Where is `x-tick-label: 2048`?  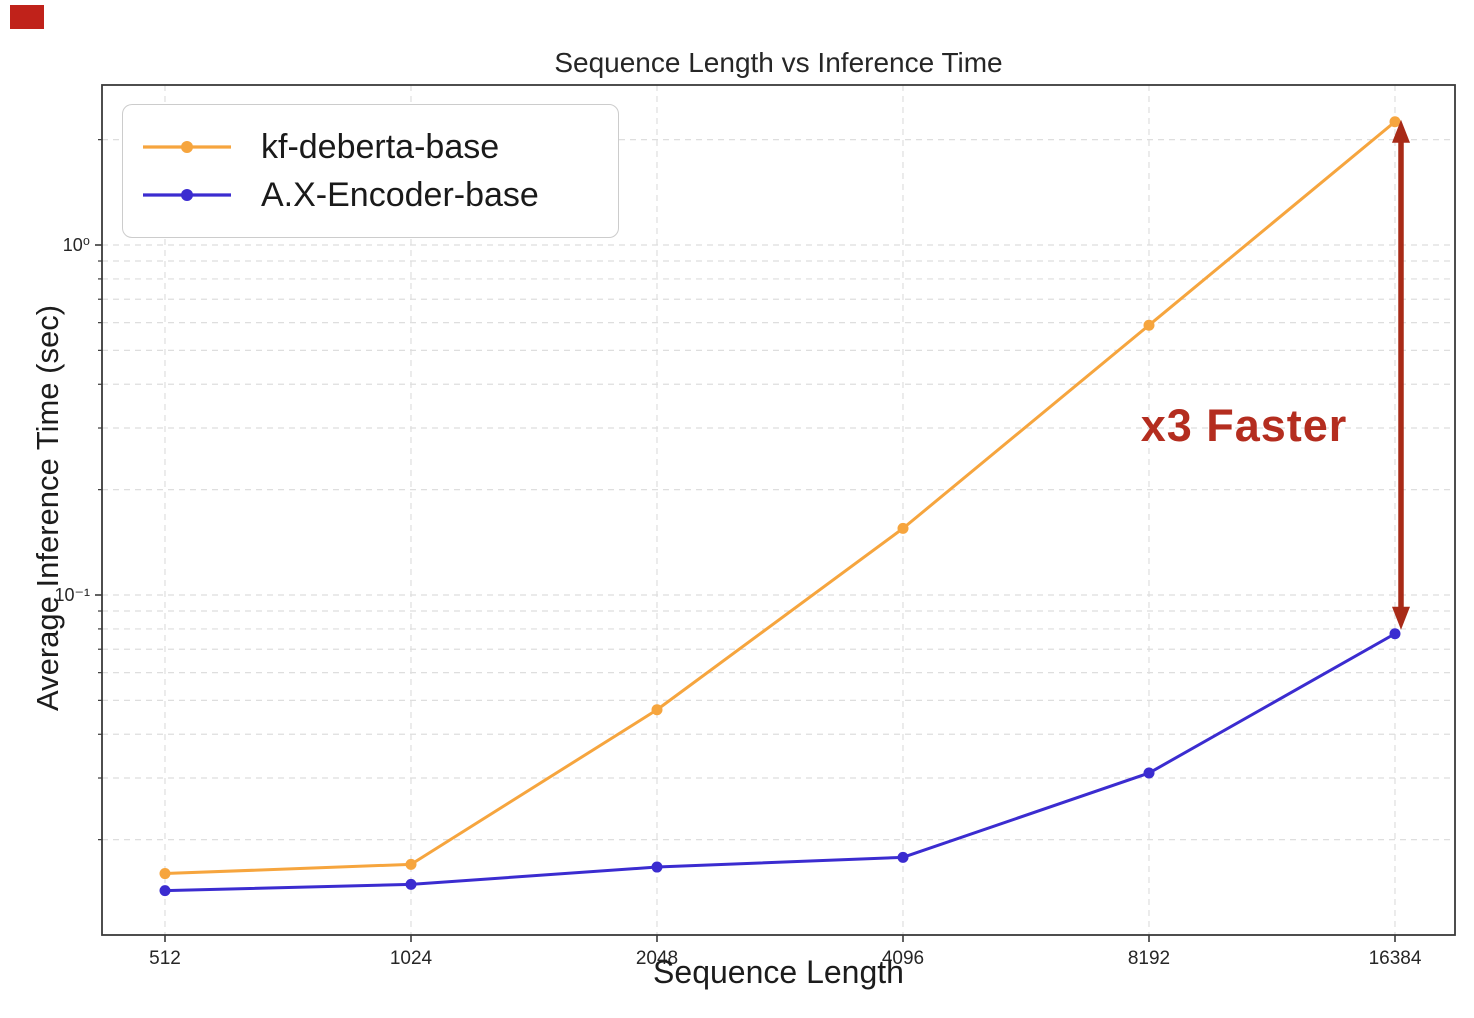 x-tick-label: 2048 is located at coordinates (657, 958).